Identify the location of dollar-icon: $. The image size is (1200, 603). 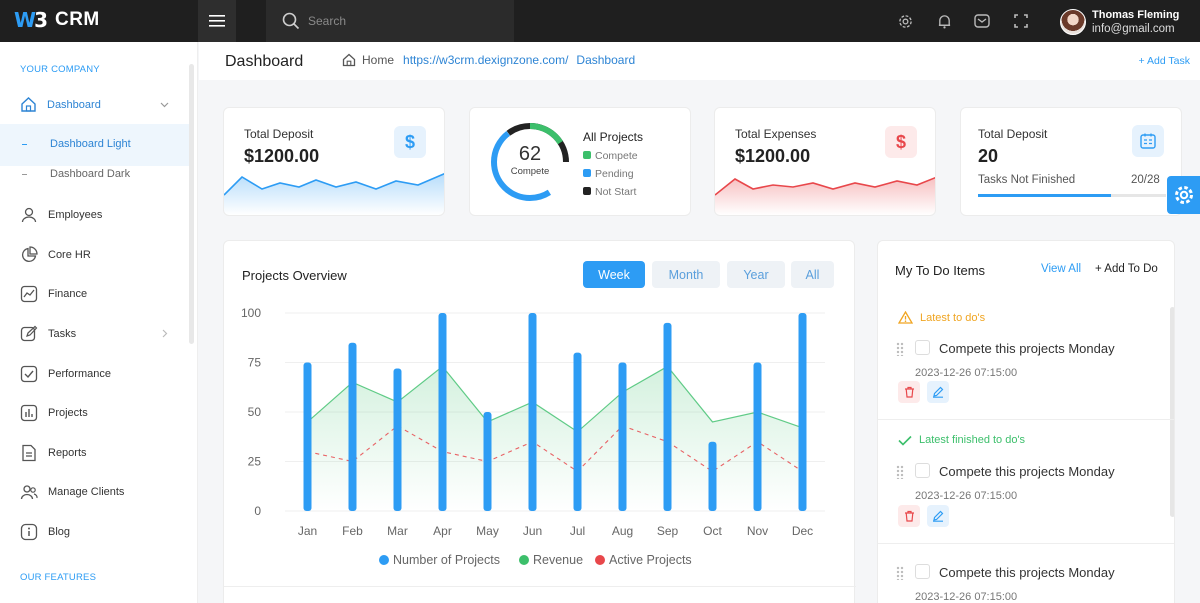
(410, 142).